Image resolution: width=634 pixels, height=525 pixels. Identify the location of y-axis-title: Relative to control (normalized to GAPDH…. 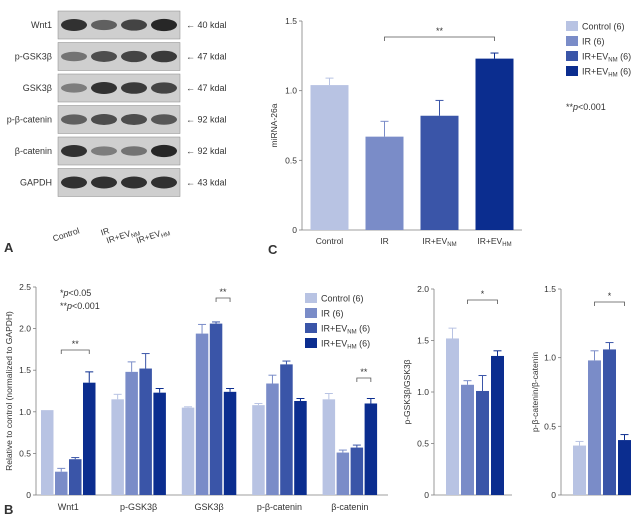
(9, 391).